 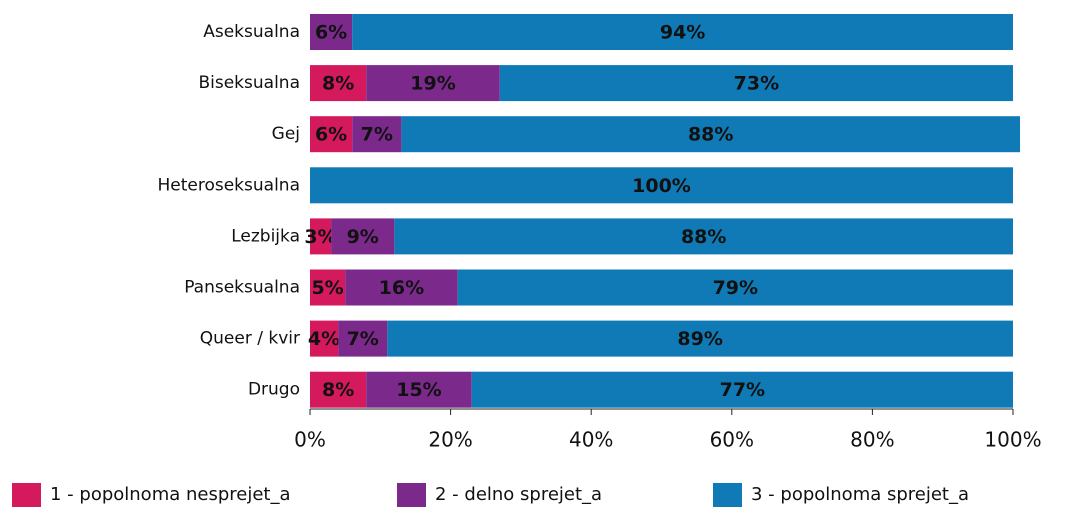 I want to click on value-label: 5%, so click(x=327, y=288).